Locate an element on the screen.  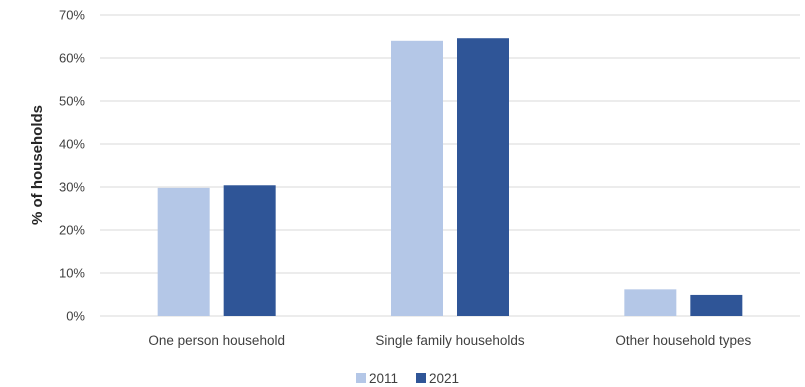
y-tick-label: 30% is located at coordinates (72, 187).